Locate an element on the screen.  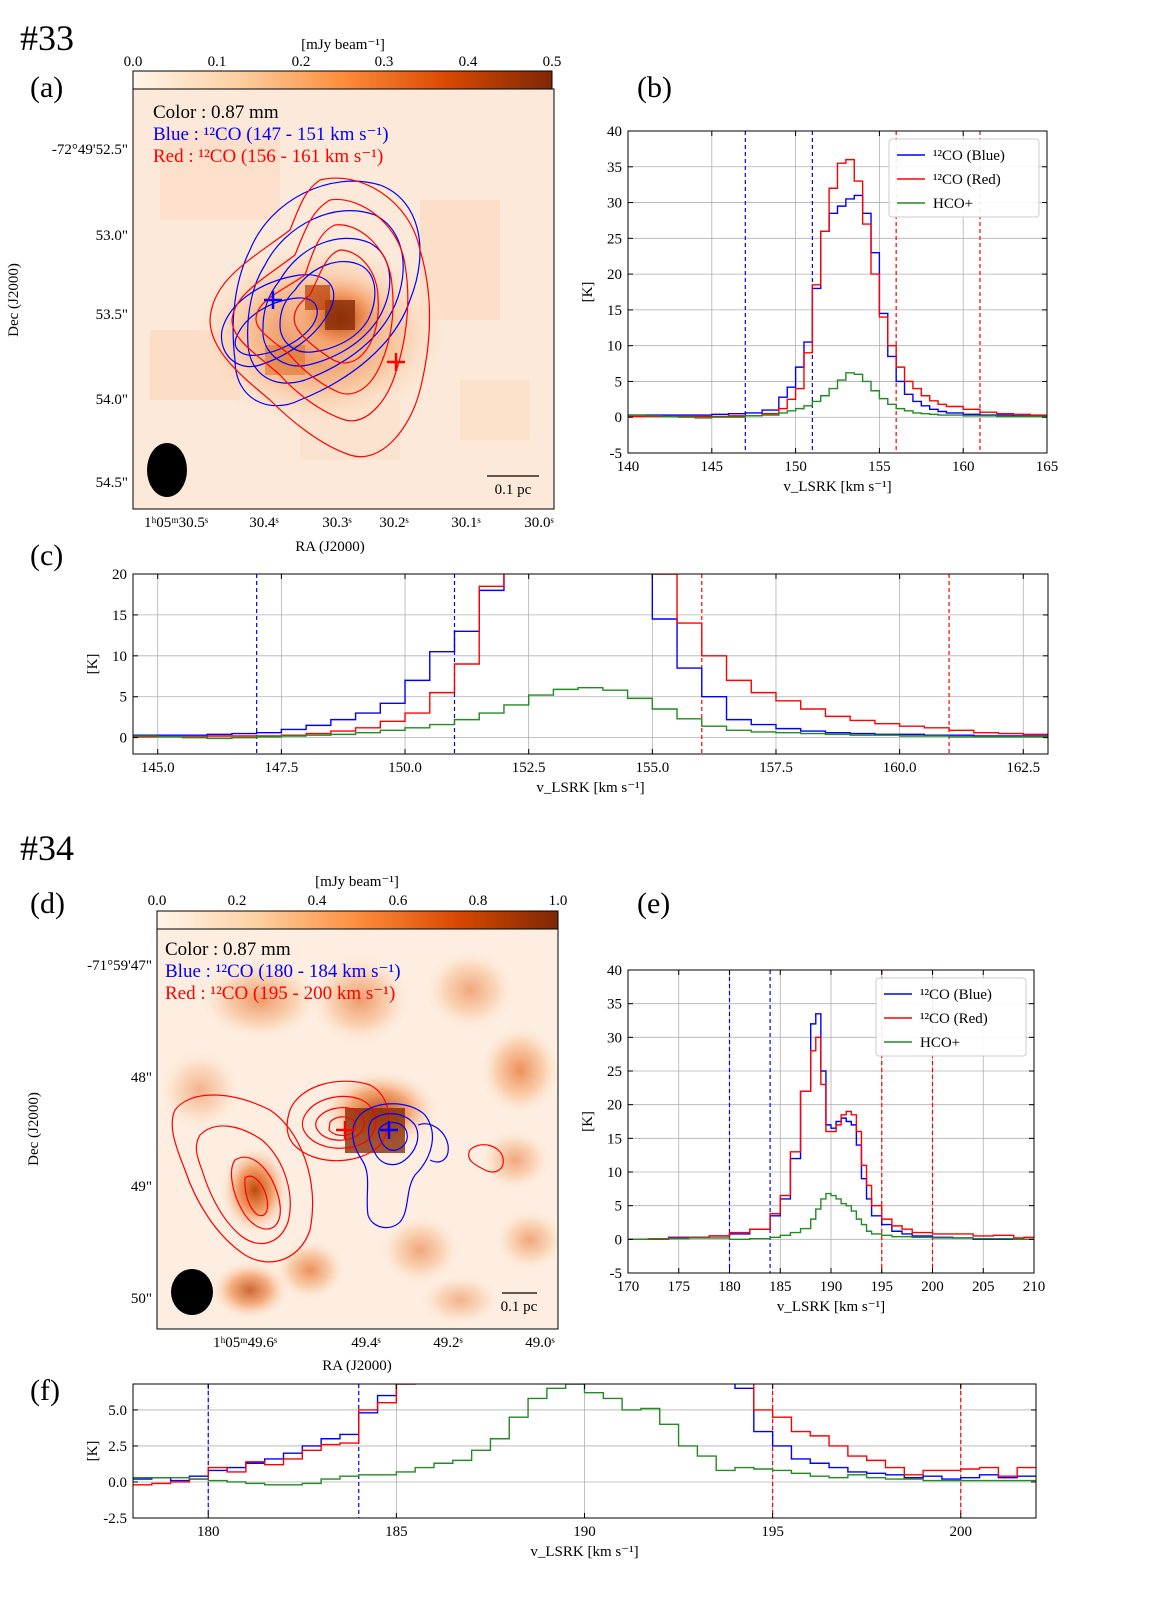
axis-ticks: 140 145 150 155 160 165 -5 0 5 10 15 20 25 30 35 40 is located at coordinates (832, 299).